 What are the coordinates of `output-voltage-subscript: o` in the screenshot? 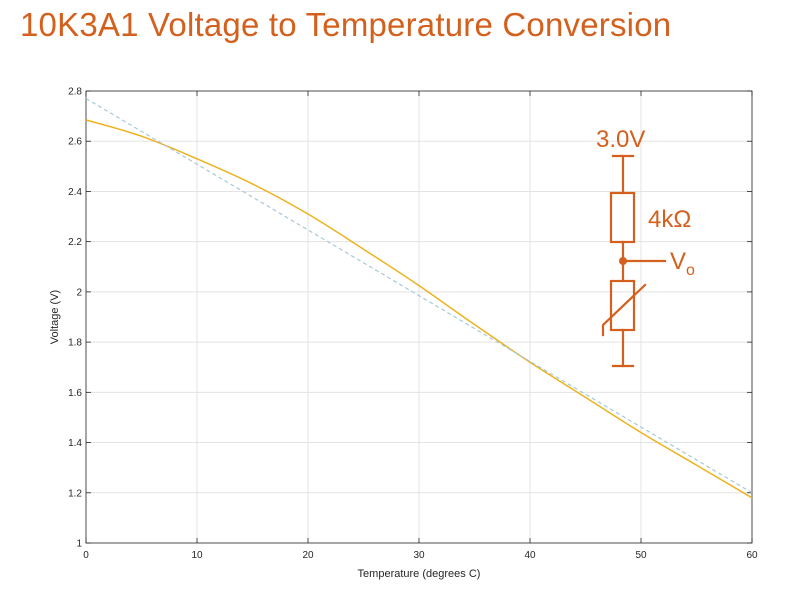 It's located at (690, 270).